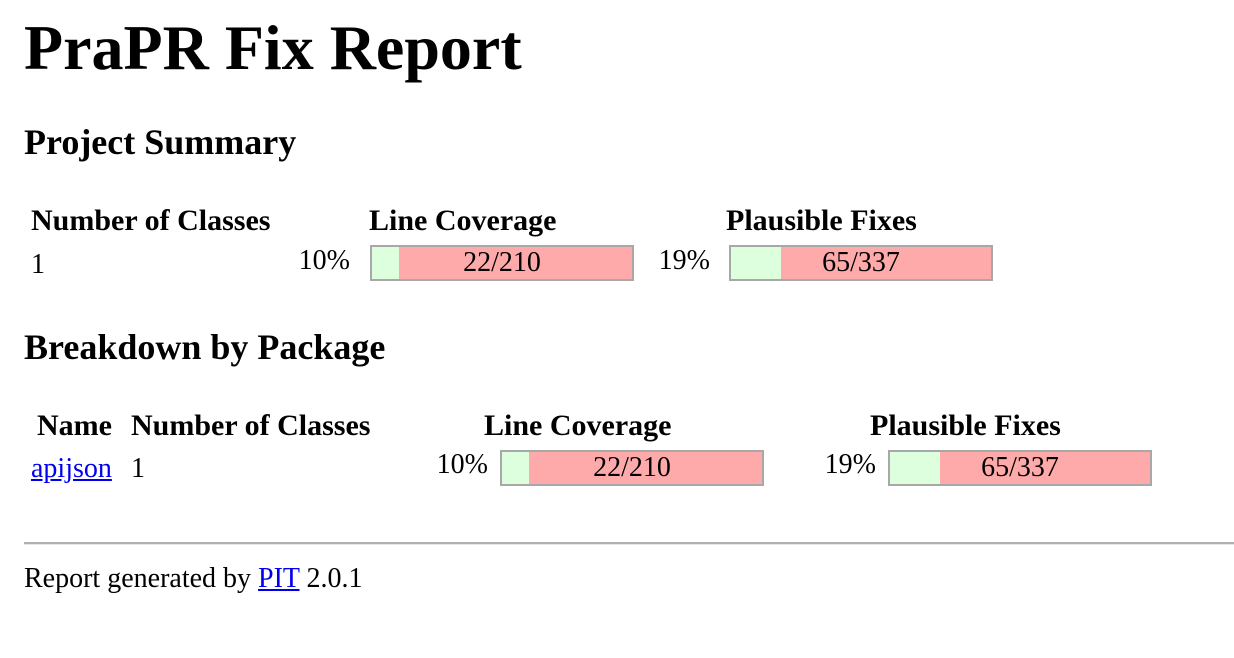  What do you see at coordinates (629, 543) in the screenshot?
I see `horizontal-divider` at bounding box center [629, 543].